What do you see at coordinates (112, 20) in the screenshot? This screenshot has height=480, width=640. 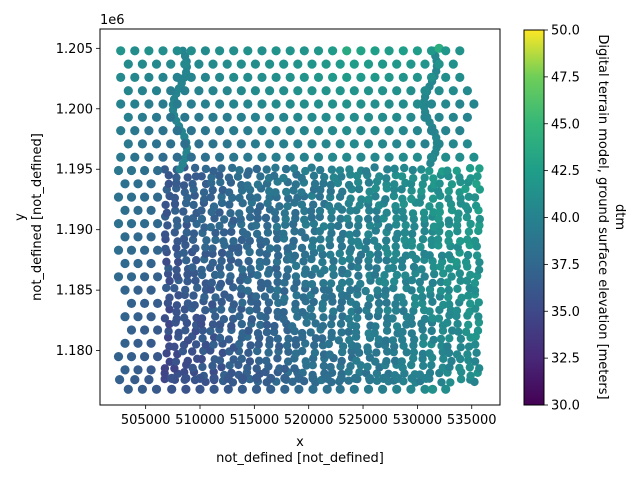 I see `y-offset-text: 1e6` at bounding box center [112, 20].